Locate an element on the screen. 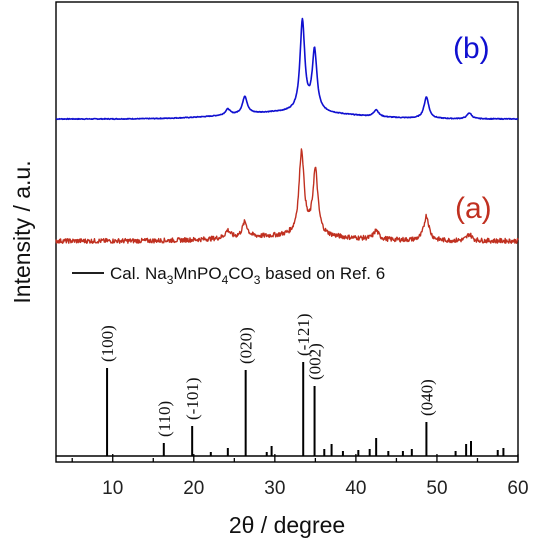  annotation-4: (-121) is located at coordinates (303, 335).